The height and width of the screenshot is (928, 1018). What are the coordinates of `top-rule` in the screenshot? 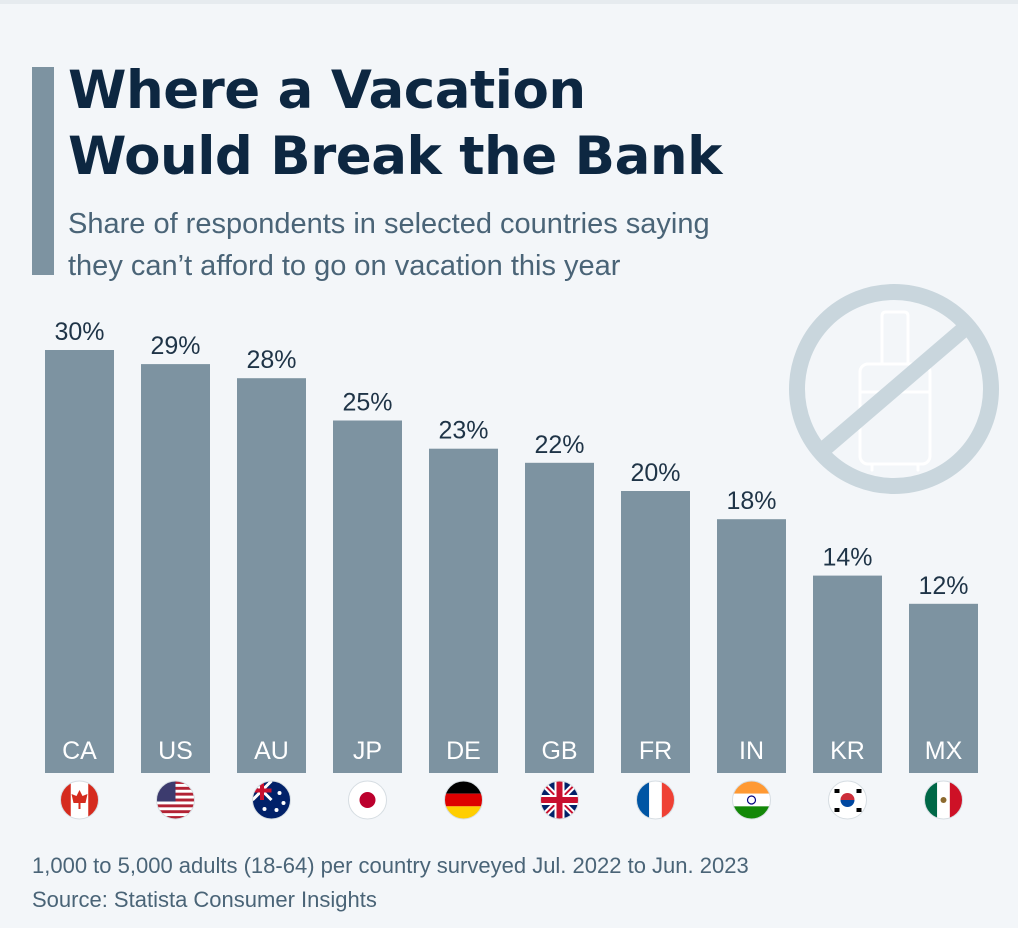 It's located at (509, 2).